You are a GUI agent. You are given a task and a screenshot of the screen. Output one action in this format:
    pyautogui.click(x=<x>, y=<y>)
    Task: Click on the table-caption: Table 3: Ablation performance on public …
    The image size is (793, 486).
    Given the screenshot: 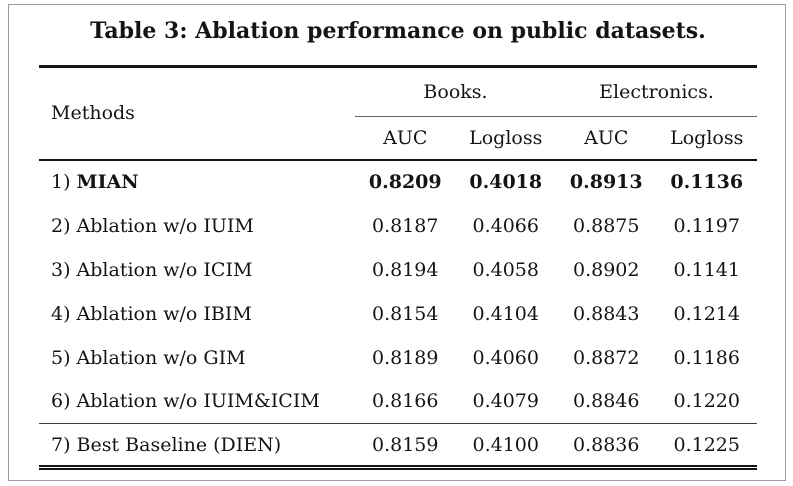 What is the action you would take?
    pyautogui.click(x=398, y=31)
    